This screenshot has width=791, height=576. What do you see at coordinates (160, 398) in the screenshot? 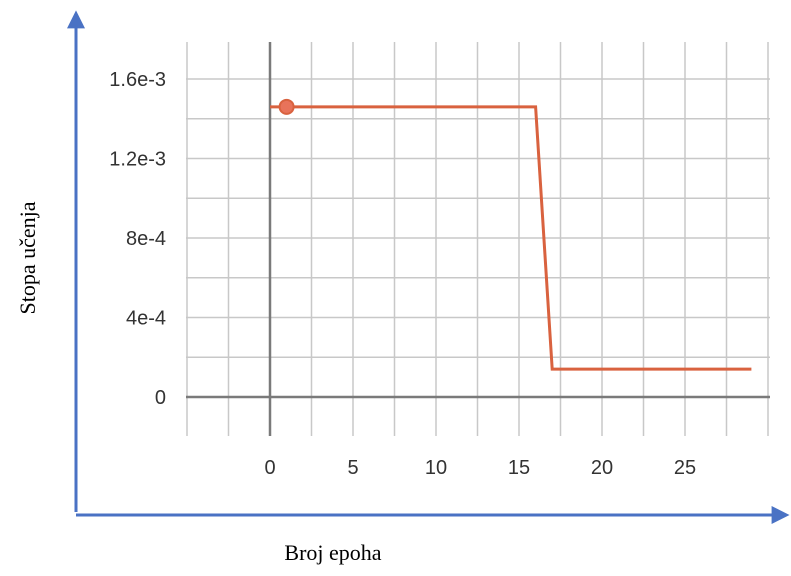
I see `y-tick-label: 0` at bounding box center [160, 398].